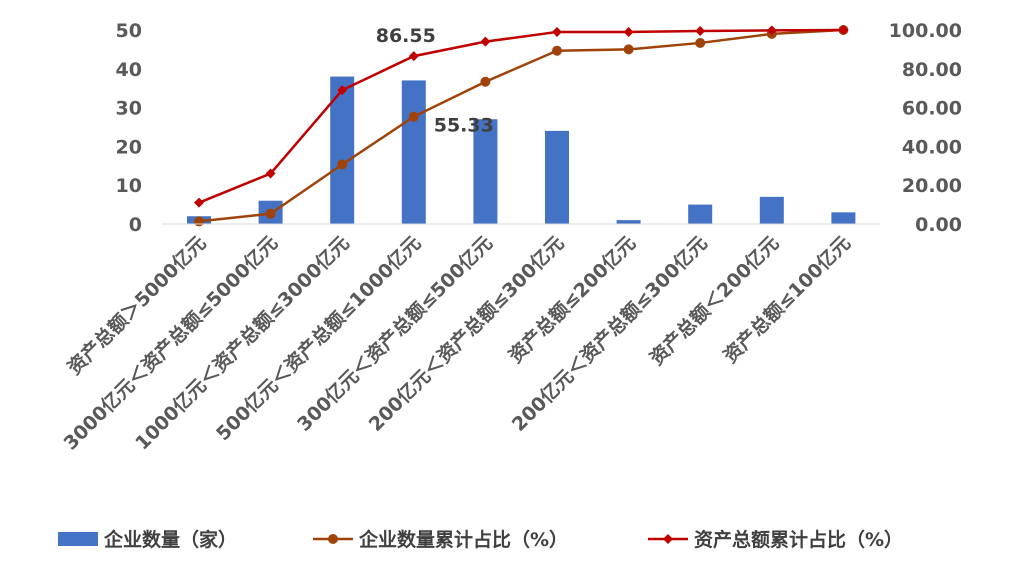  I want to click on category-label: 资产总额≤200亿元, so click(572, 299).